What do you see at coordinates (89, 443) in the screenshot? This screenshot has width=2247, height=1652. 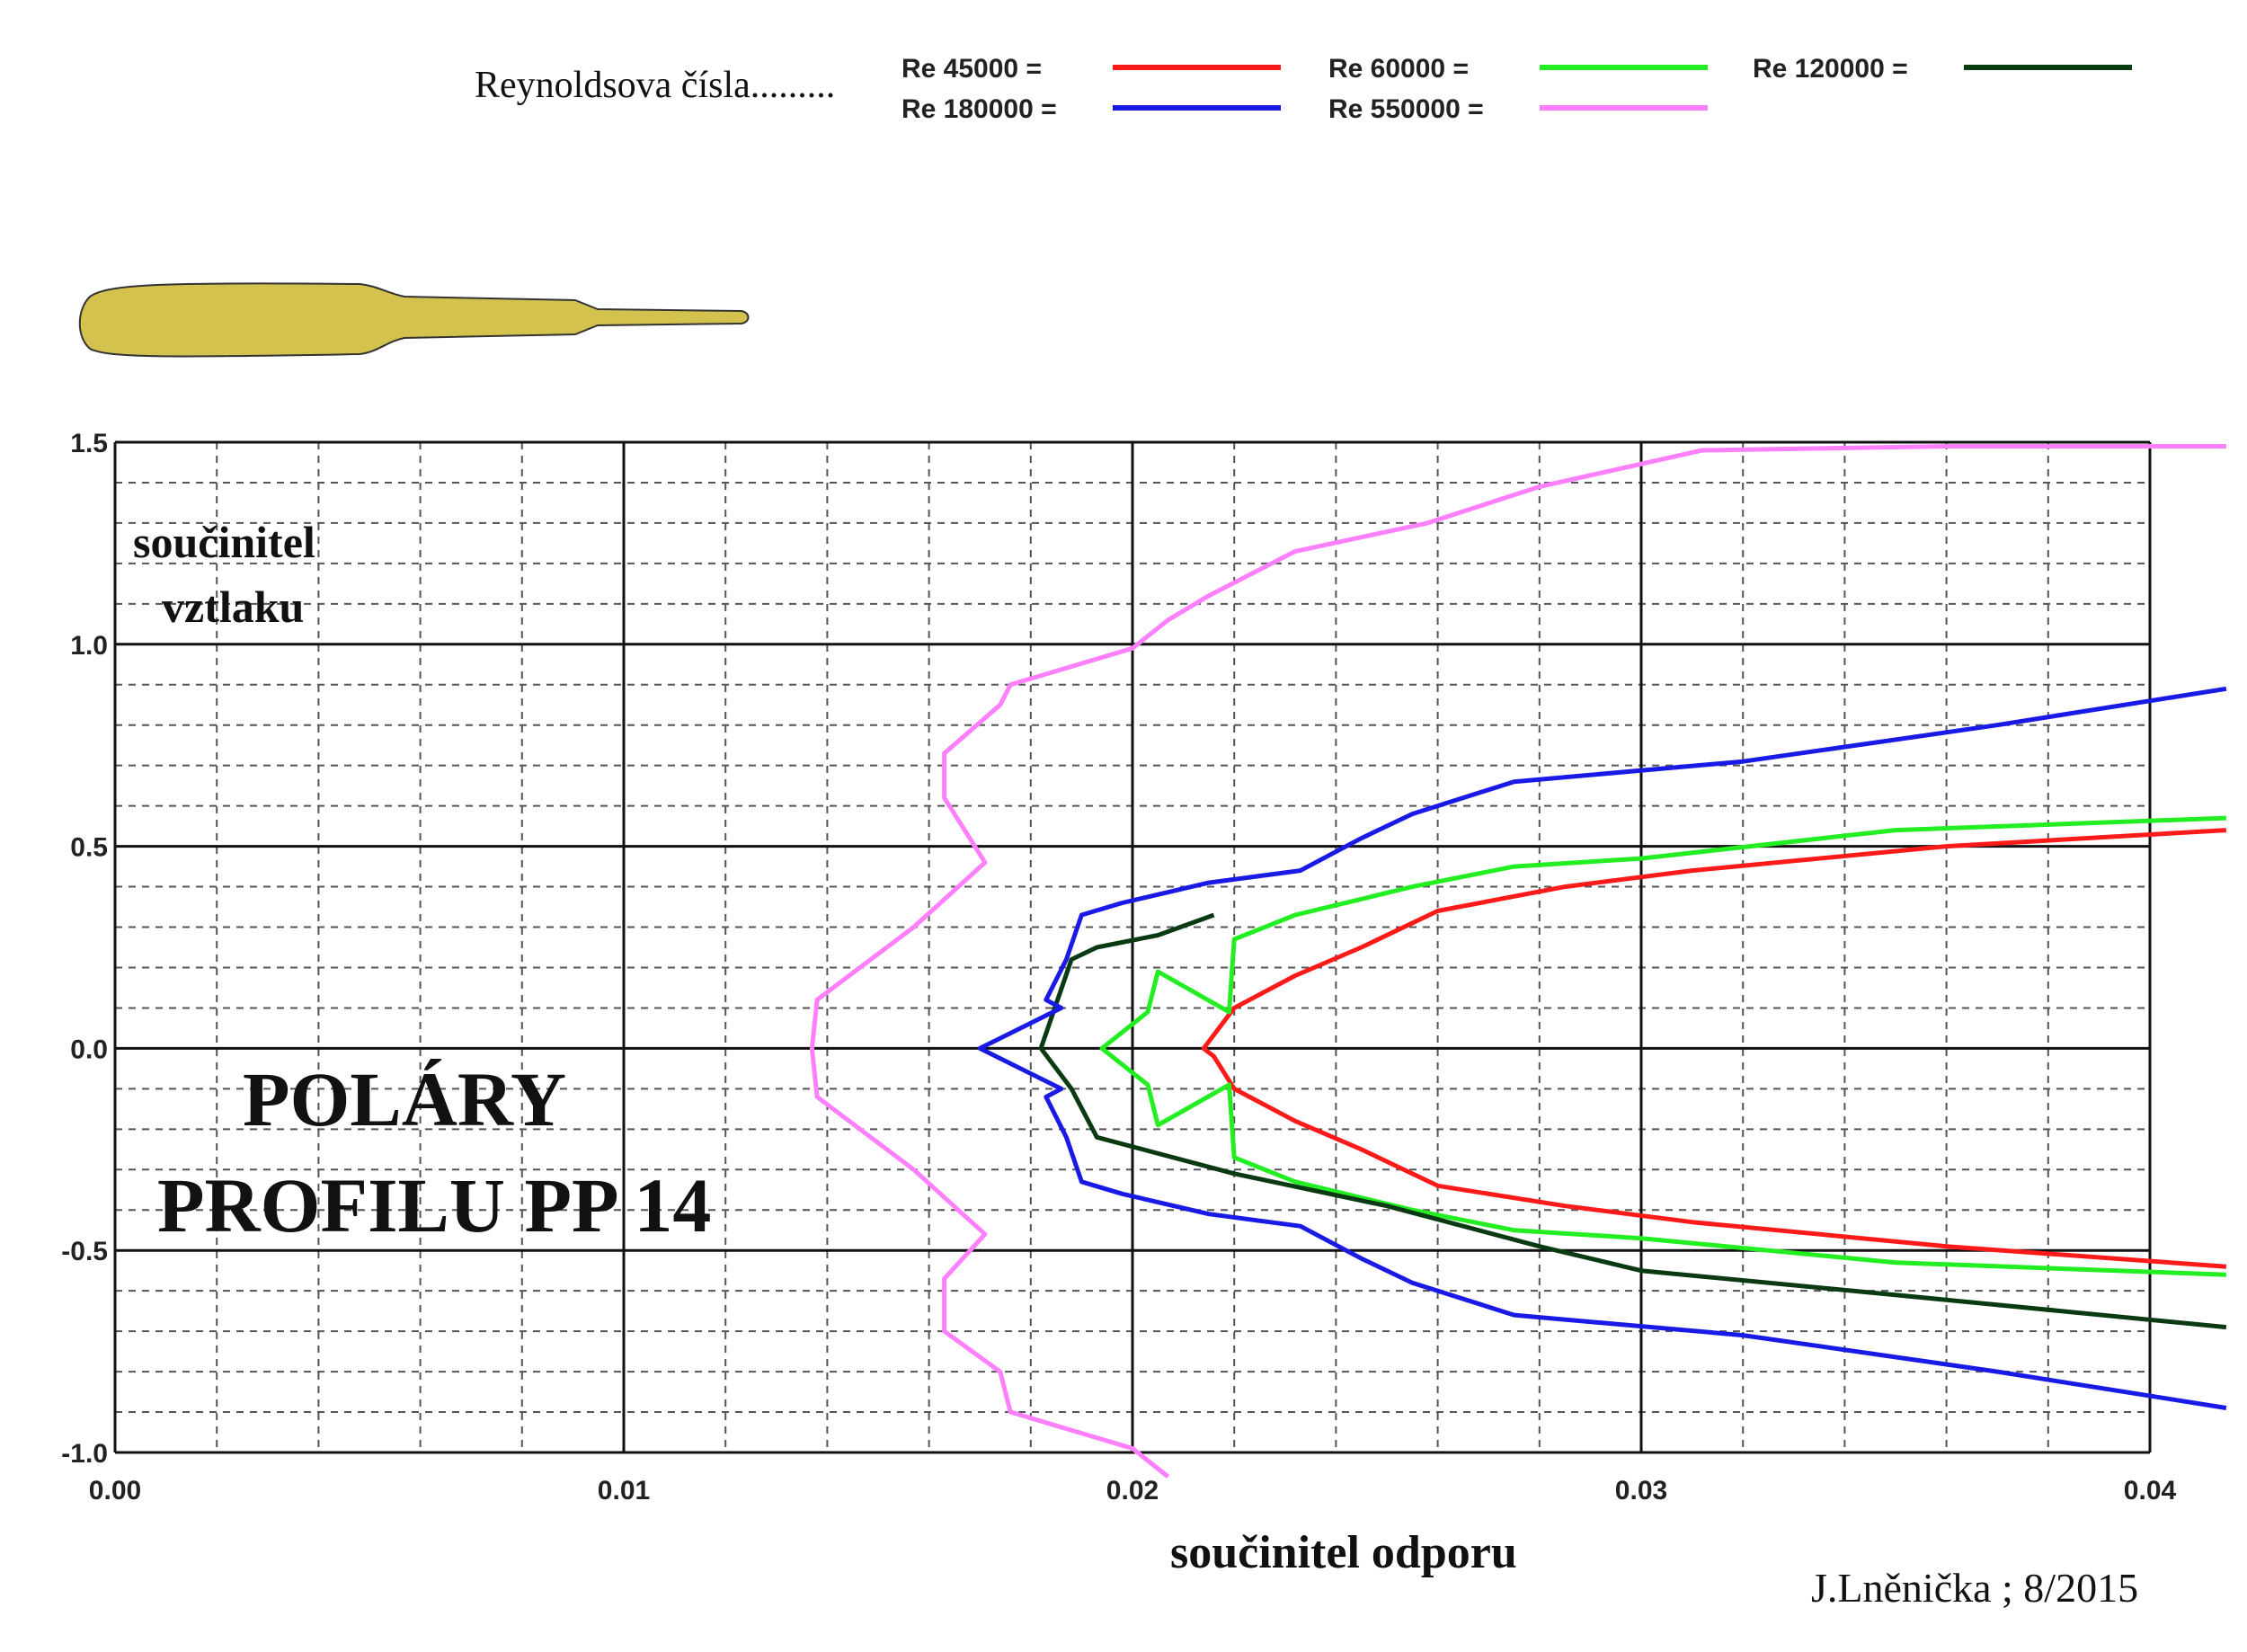 I see `y-tick-label: 1.5` at bounding box center [89, 443].